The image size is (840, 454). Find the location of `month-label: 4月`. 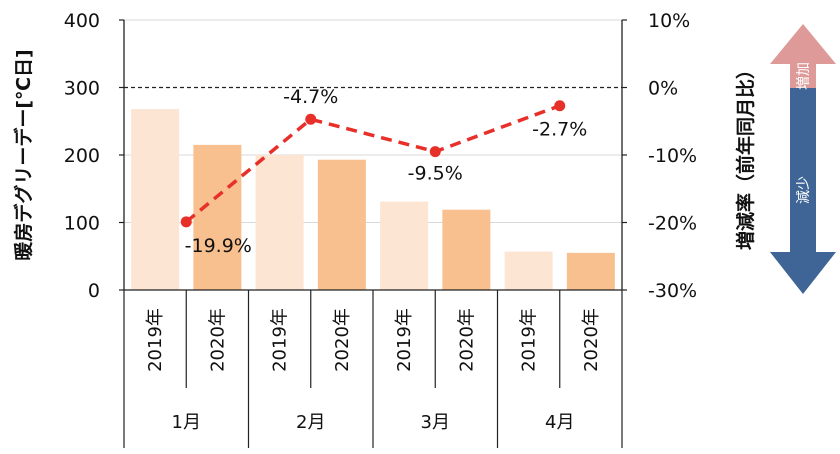

month-label: 4月 is located at coordinates (559, 422).